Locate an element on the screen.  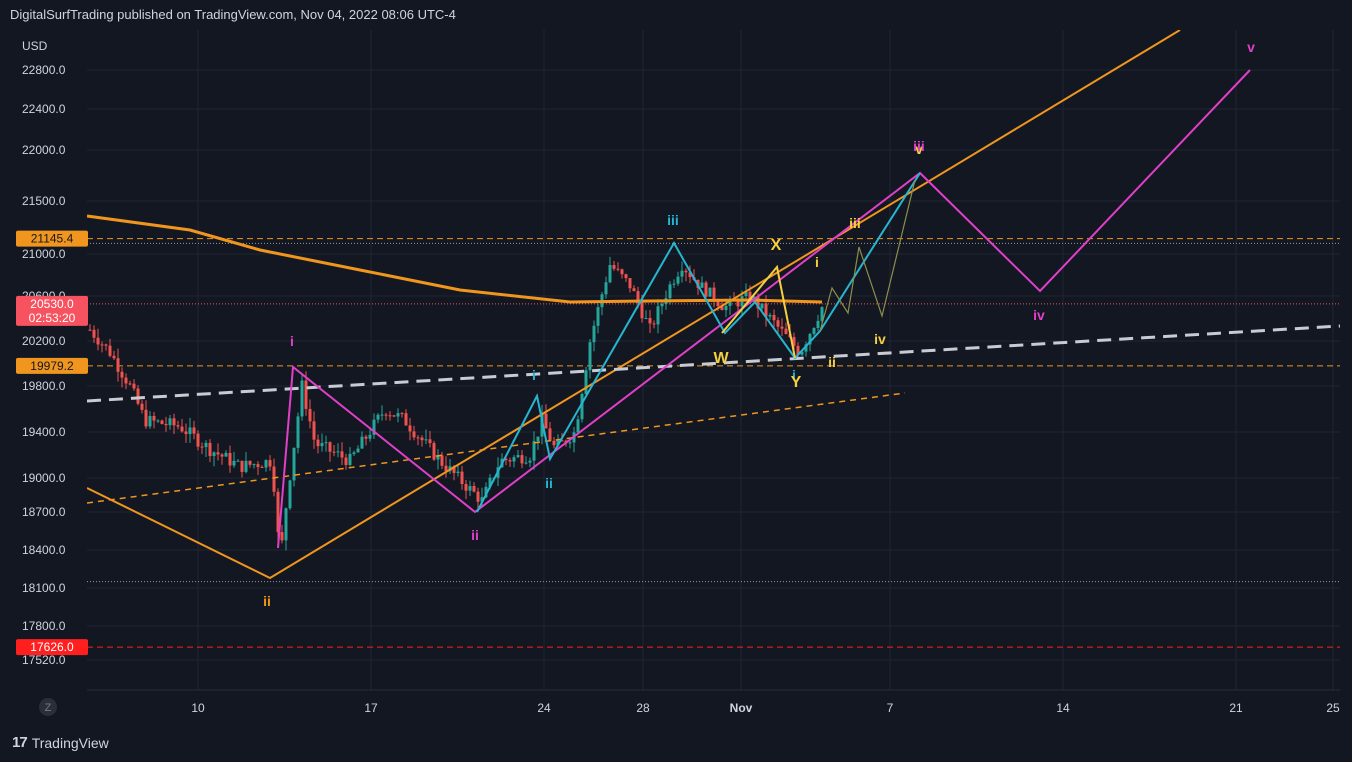
price-tick-label: 19400.0 is located at coordinates (44, 432).